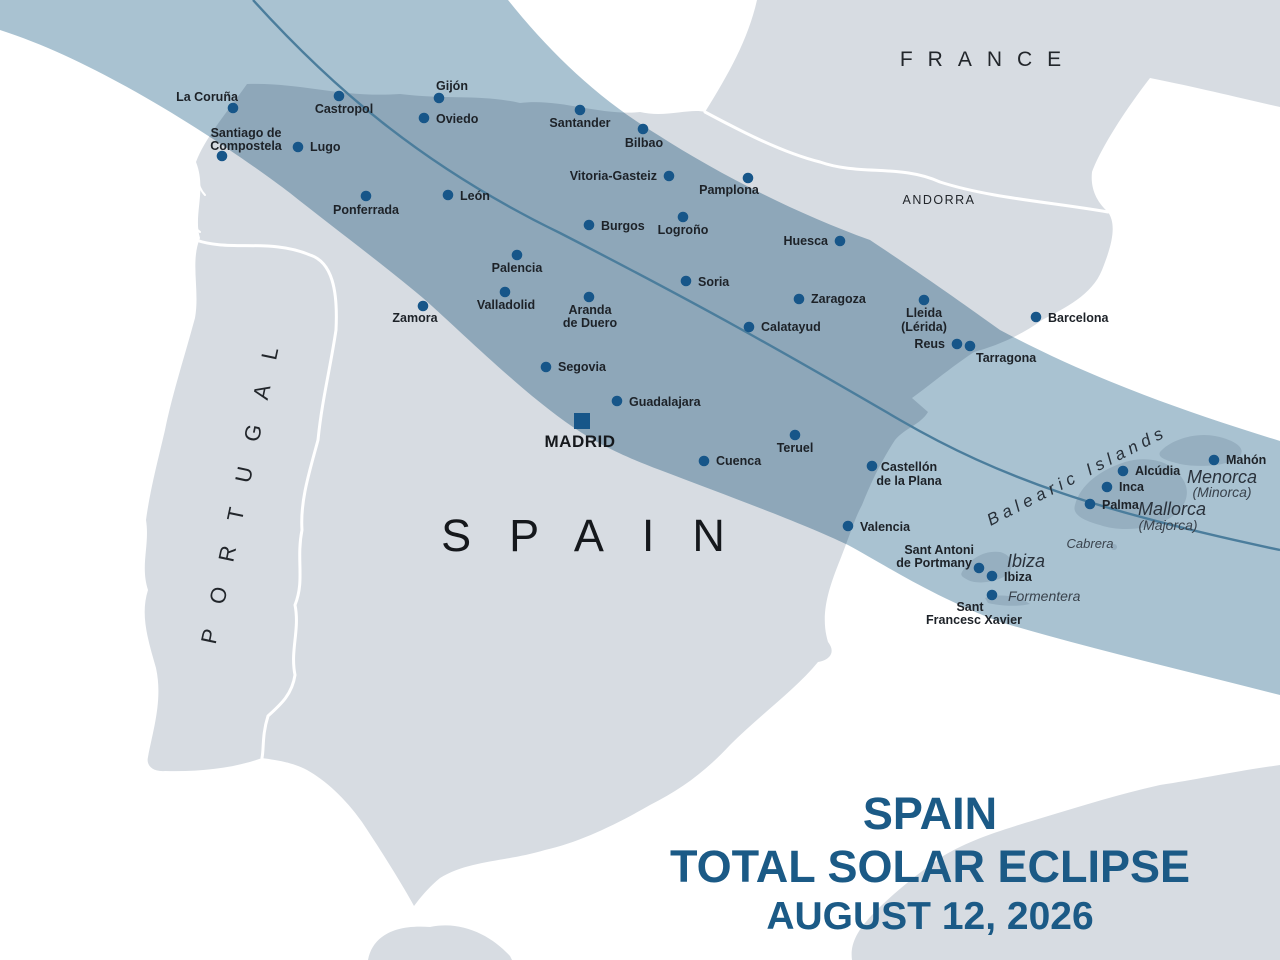  Describe the element at coordinates (579, 123) in the screenshot. I see `city-label: Santander` at that location.